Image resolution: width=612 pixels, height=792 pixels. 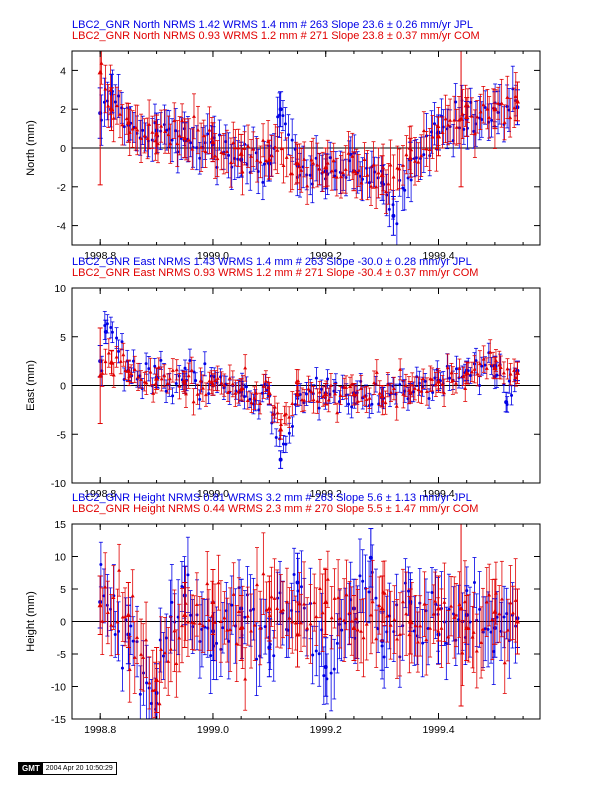 I want to click on y-axis-label: Height (mm), so click(x=31, y=621).